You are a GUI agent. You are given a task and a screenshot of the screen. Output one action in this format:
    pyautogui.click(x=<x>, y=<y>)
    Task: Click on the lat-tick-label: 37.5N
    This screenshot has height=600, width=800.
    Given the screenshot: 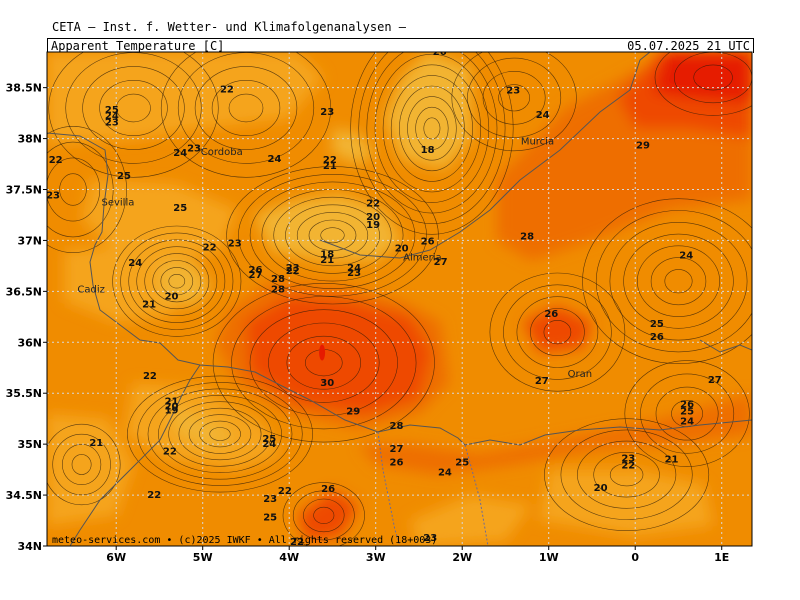 What is the action you would take?
    pyautogui.click(x=24, y=190)
    